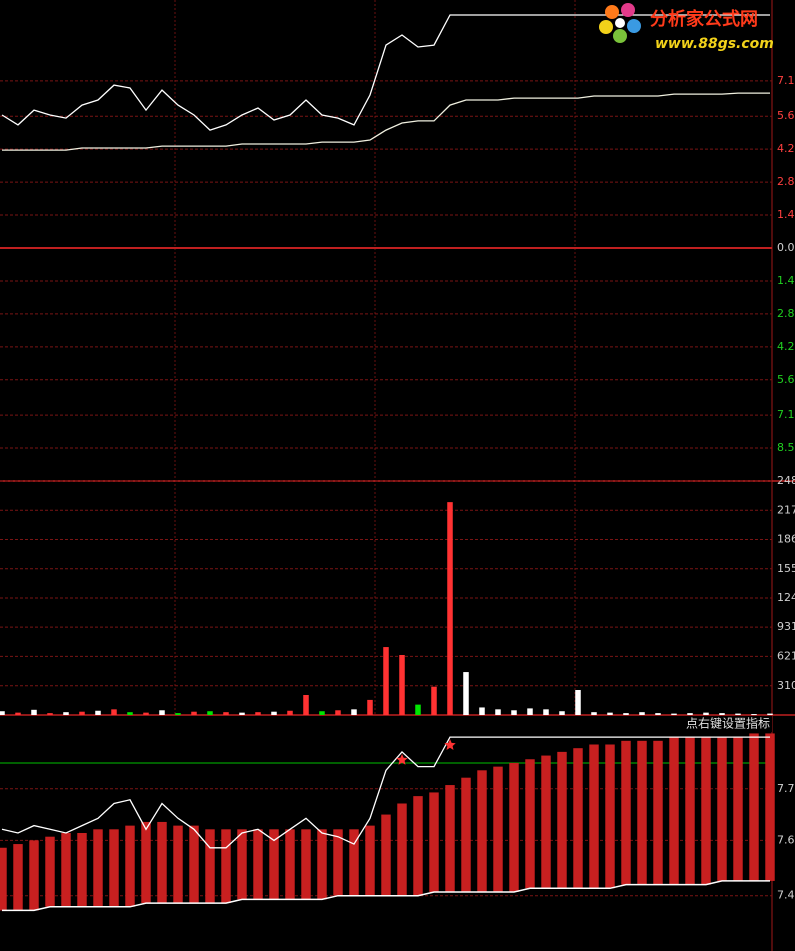 The image size is (795, 951). I want to click on y-tick-label: 7.4, so click(786, 895).